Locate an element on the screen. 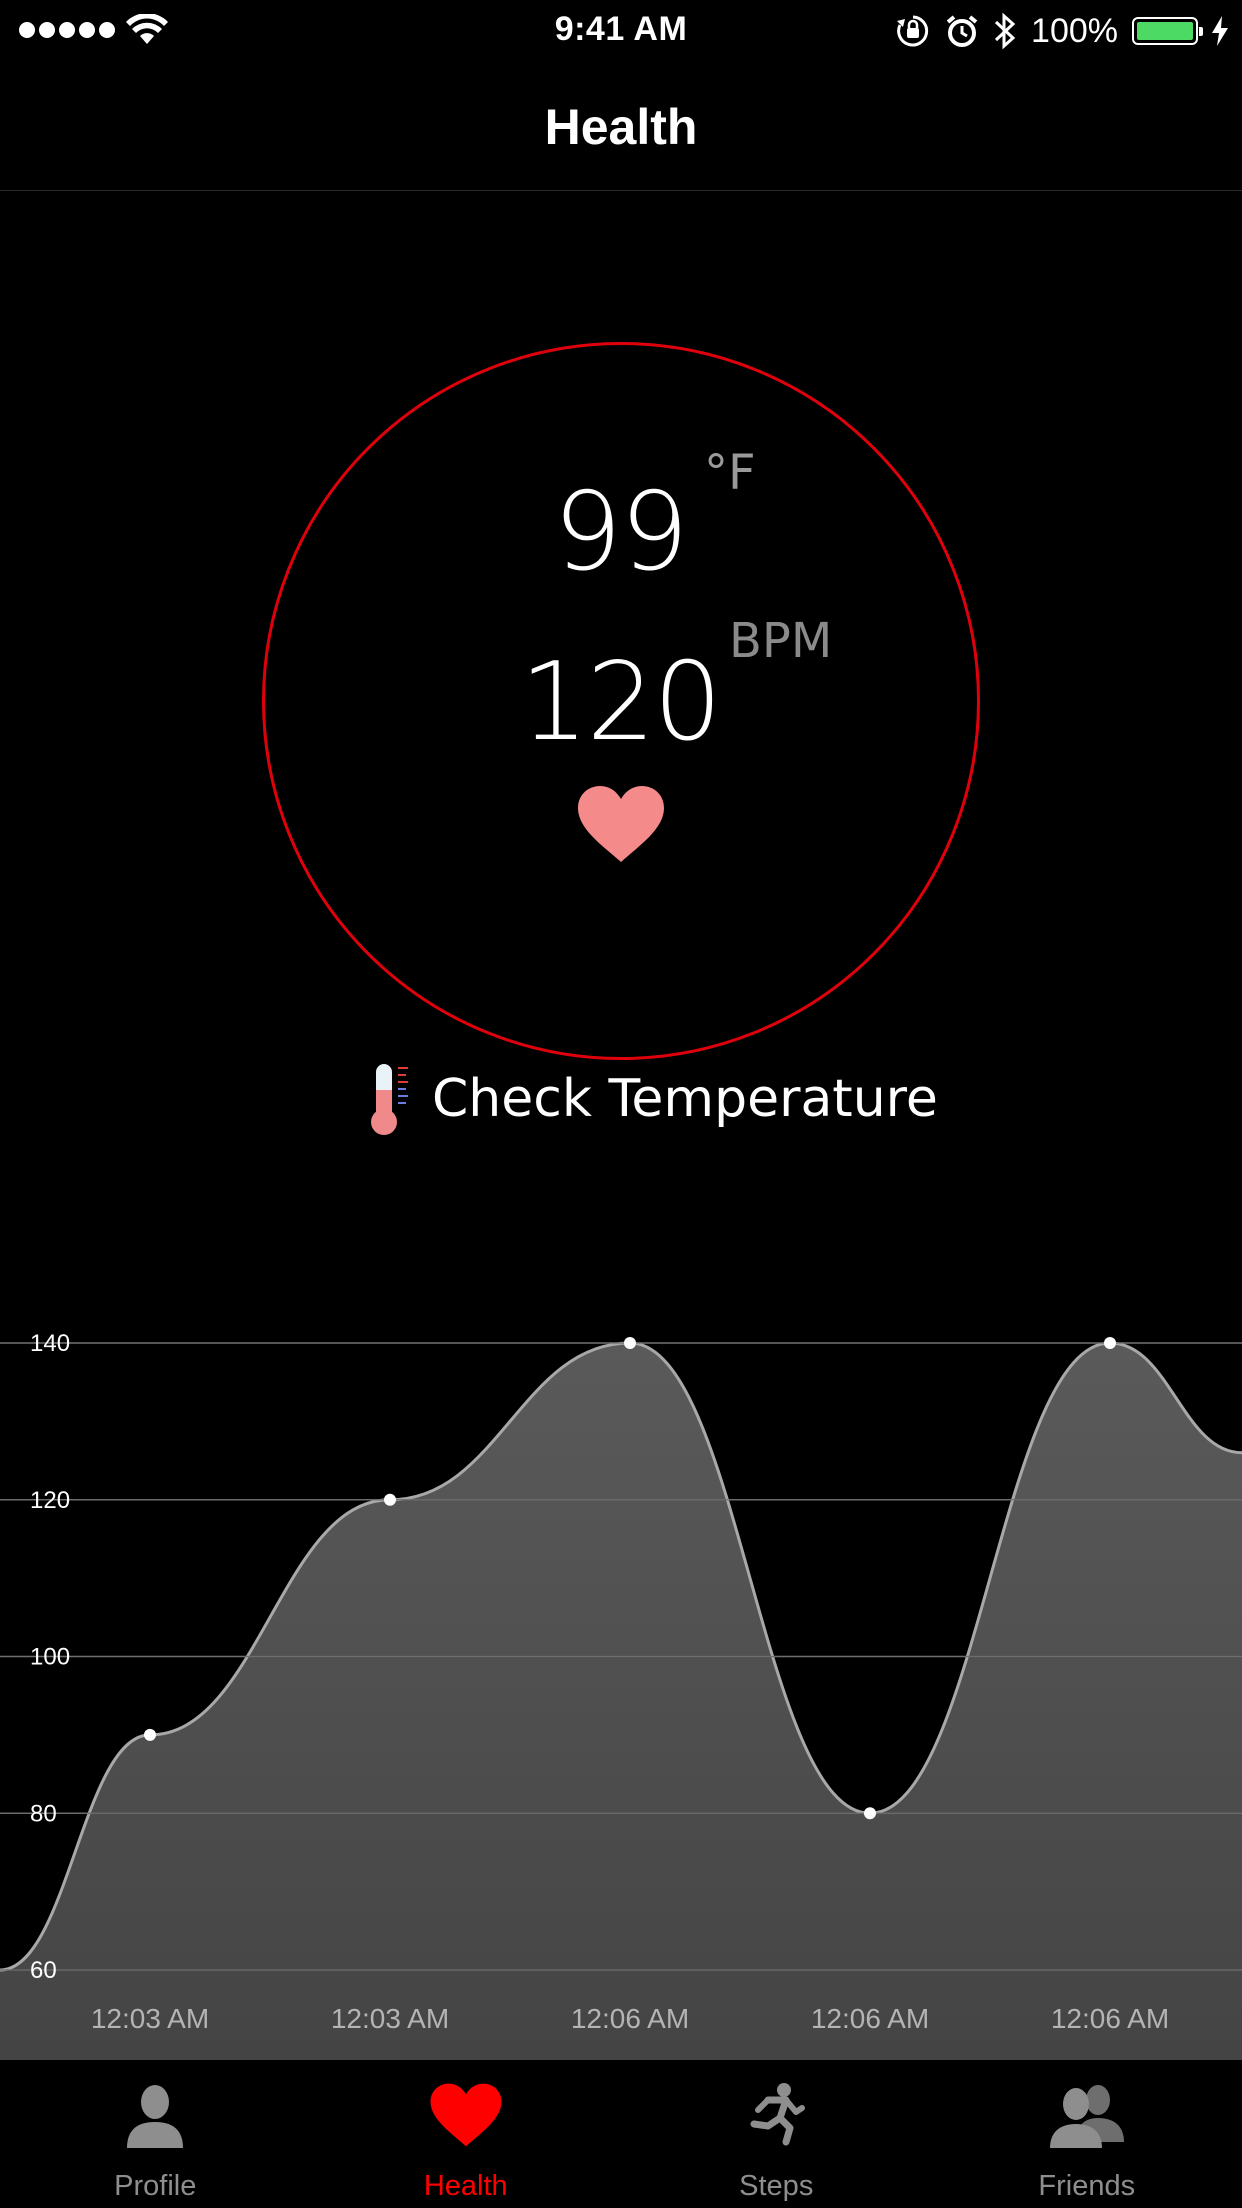 This screenshot has height=2208, width=1242. tab-steps: Steps is located at coordinates (776, 2134).